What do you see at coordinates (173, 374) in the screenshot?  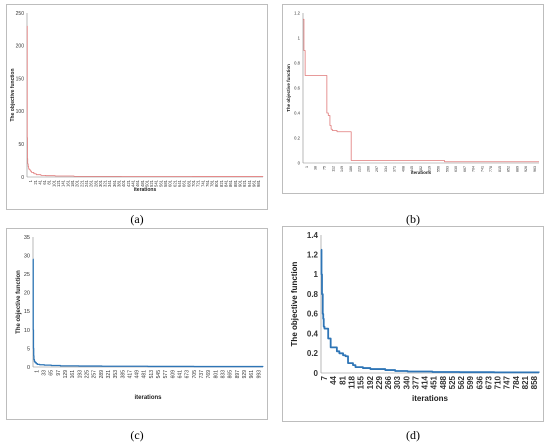 I see `x-tick-label: 609` at bounding box center [173, 374].